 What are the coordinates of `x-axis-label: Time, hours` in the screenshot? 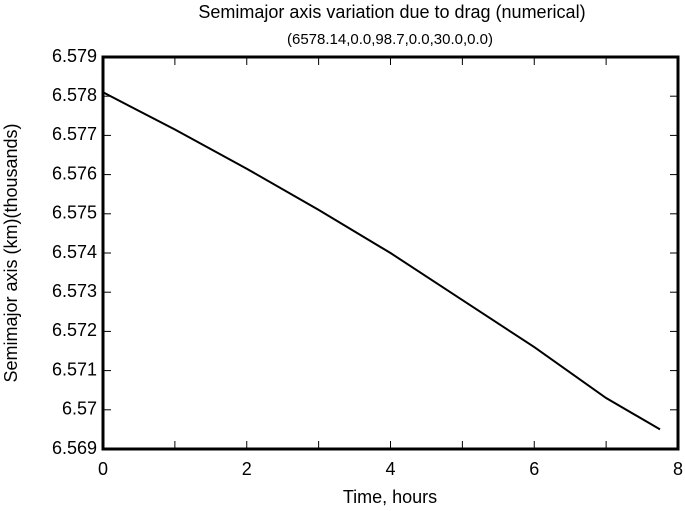 It's located at (390, 497).